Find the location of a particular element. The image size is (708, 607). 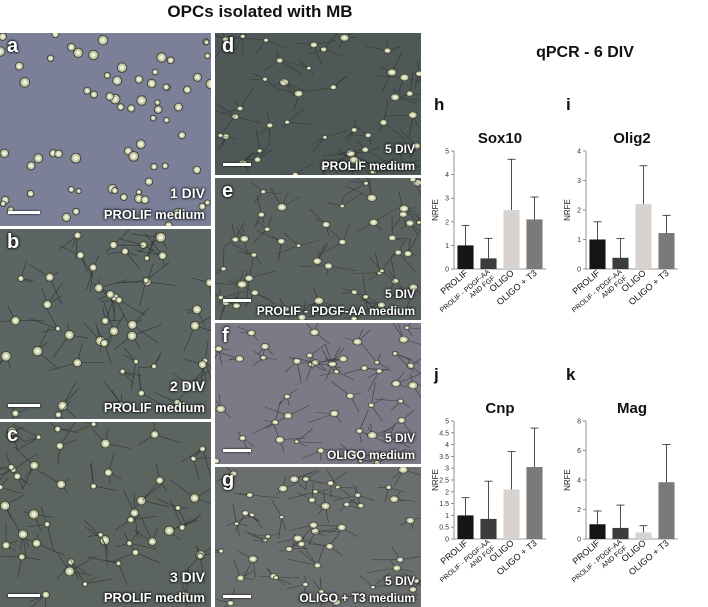

medium-label: PROLIF - PDGF-AA medium is located at coordinates (335, 311).